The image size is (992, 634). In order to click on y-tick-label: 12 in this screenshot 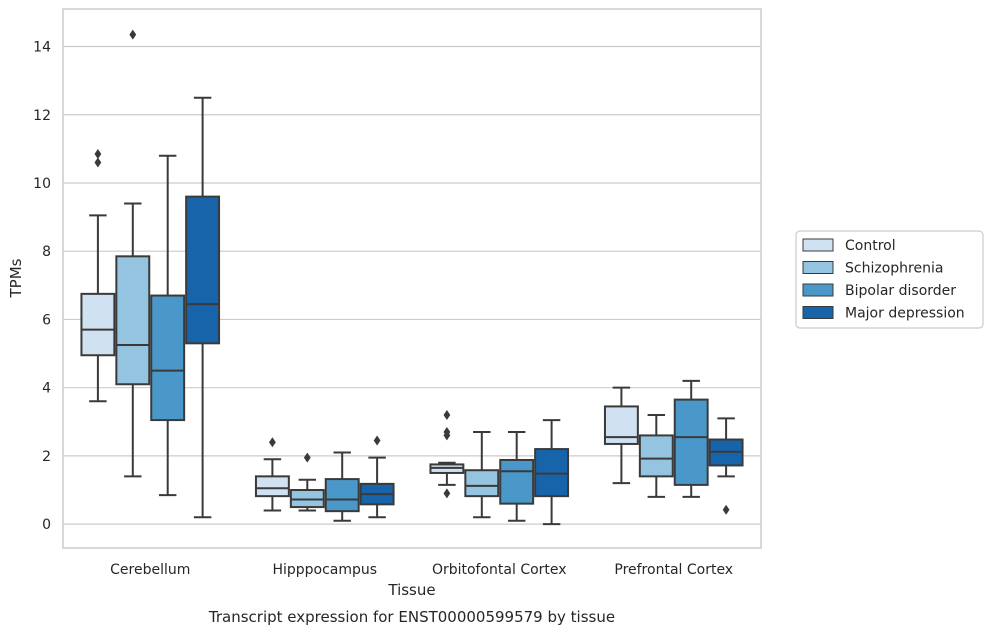, I will do `click(42, 116)`.